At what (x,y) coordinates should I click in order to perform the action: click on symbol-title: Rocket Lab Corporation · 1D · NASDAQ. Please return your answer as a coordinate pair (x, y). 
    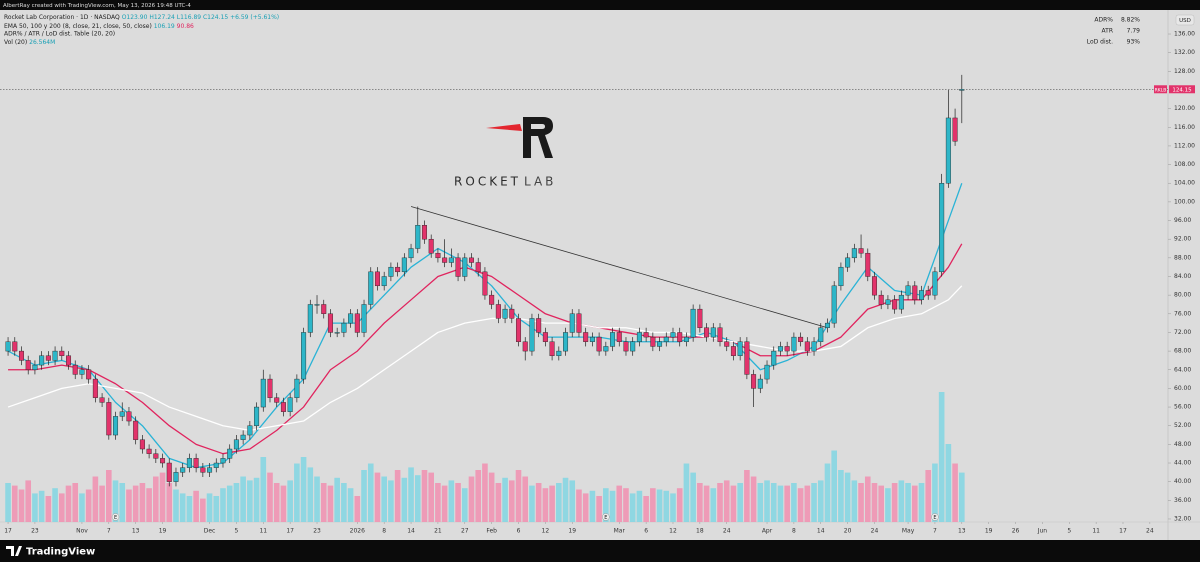
    Looking at the image, I should click on (62, 17).